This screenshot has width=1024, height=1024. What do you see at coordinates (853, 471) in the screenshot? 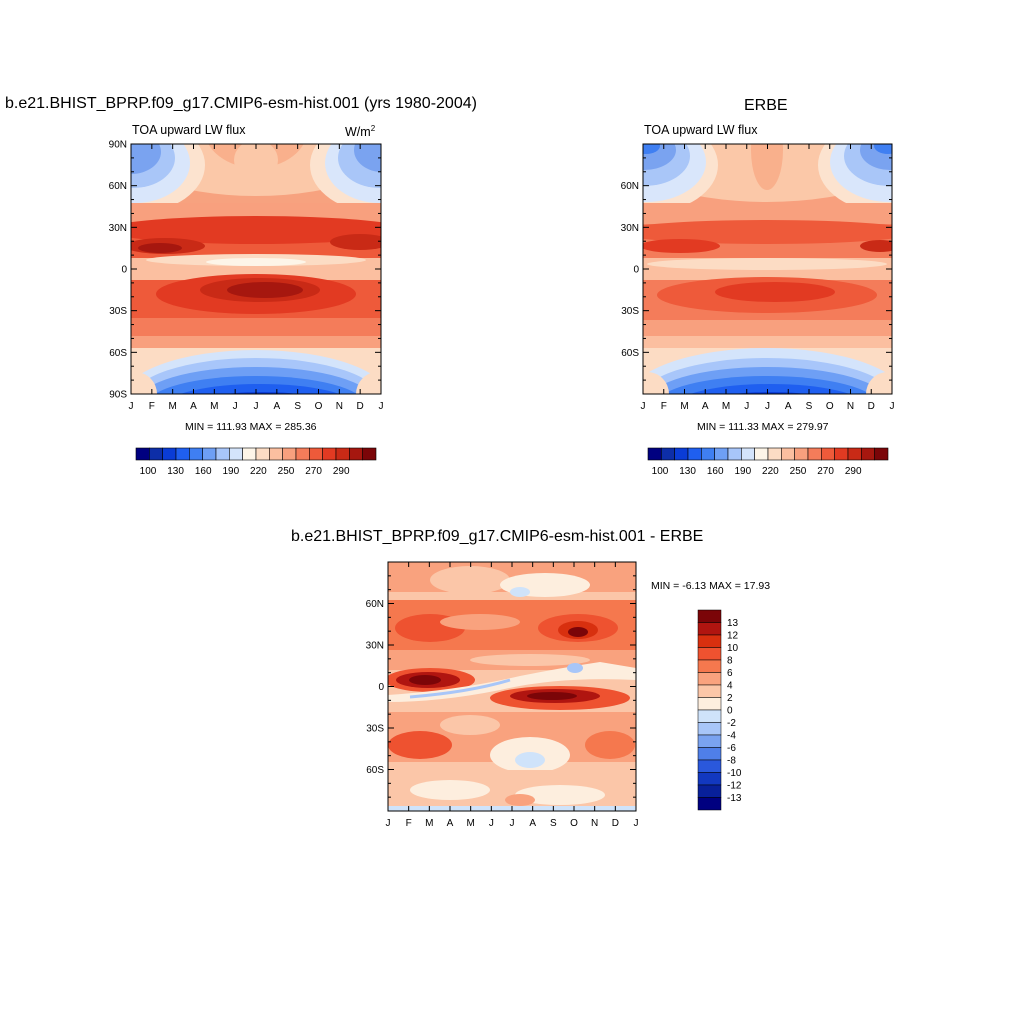
I see `obs-colorbar-label: 290` at bounding box center [853, 471].